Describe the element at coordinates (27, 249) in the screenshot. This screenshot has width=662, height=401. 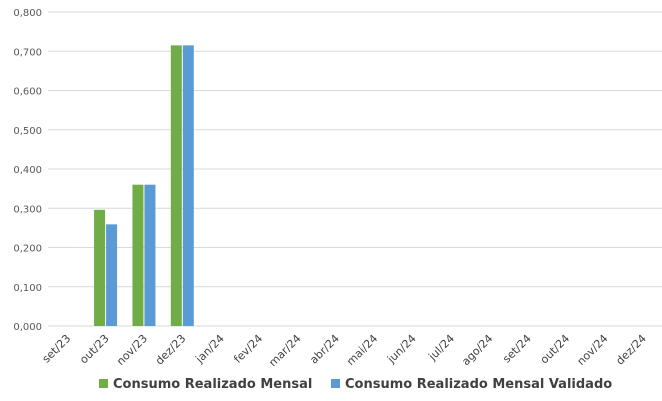
I see `y-tick-label: 0,200` at that location.